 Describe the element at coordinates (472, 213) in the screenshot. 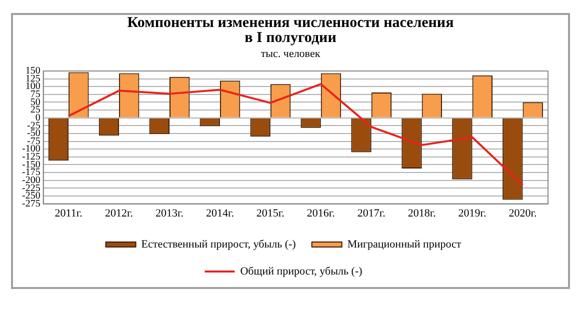

I see `x-tick-label: 2019г.` at that location.